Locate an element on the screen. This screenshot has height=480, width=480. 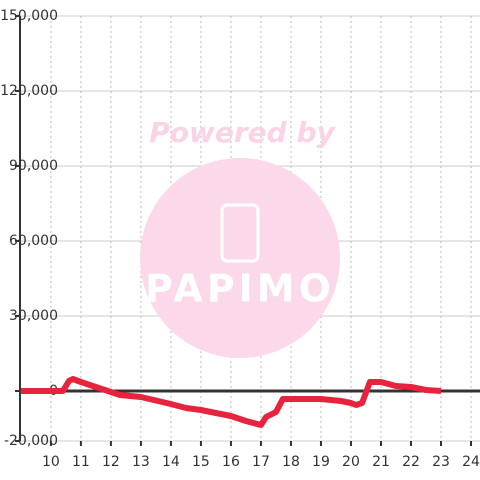
x-tick-label: 19 is located at coordinates (321, 462).